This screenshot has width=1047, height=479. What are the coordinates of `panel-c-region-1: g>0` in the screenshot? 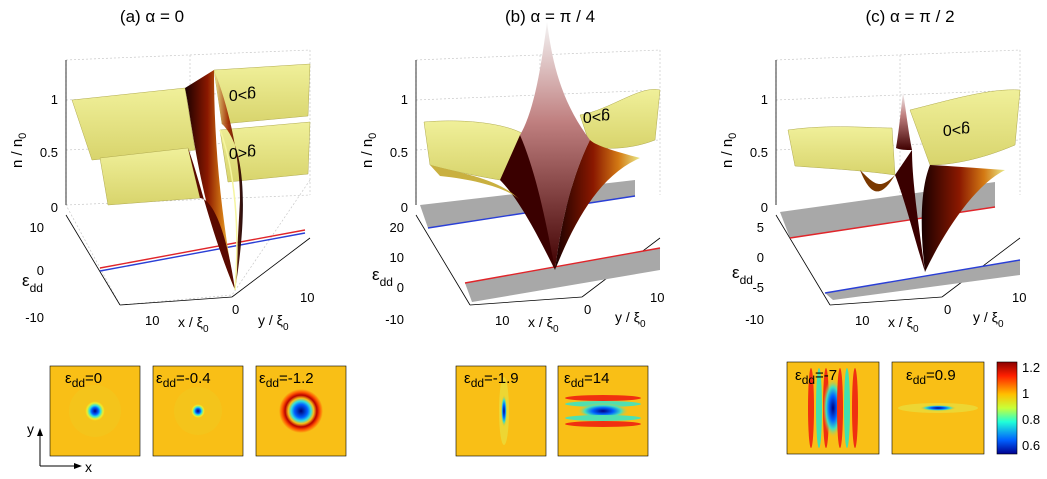 It's located at (956, 129).